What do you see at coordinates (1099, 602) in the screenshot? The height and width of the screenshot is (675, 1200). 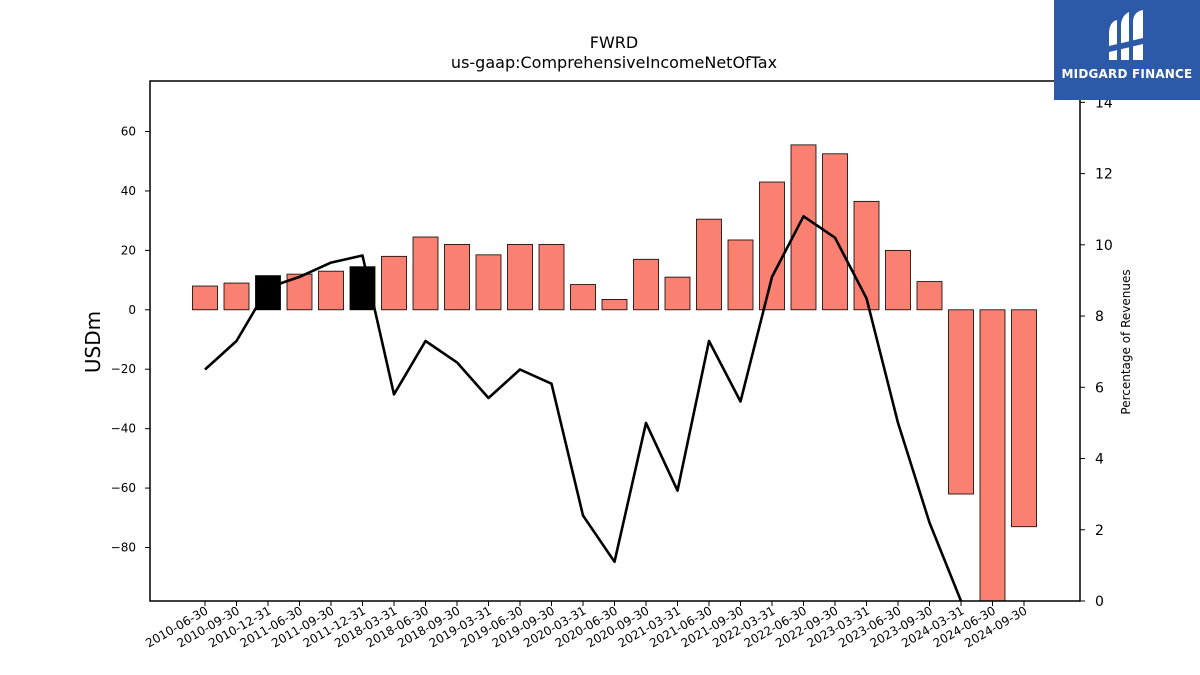 I see `y2-tick-label: 0` at bounding box center [1099, 602].